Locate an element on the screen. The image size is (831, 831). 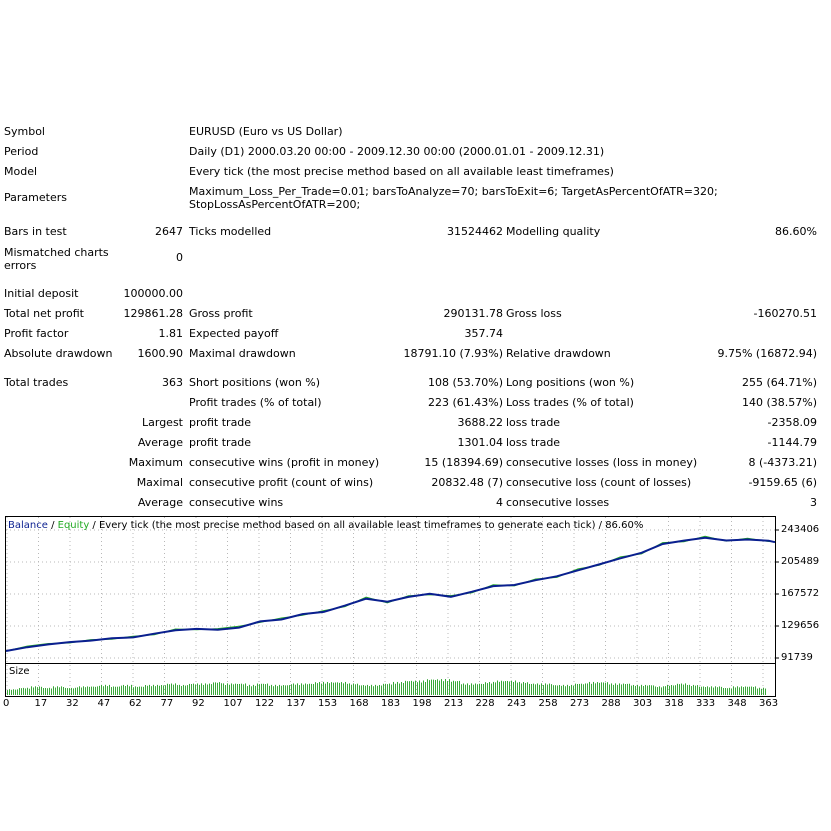
x-tick-label: 213 is located at coordinates (454, 703).